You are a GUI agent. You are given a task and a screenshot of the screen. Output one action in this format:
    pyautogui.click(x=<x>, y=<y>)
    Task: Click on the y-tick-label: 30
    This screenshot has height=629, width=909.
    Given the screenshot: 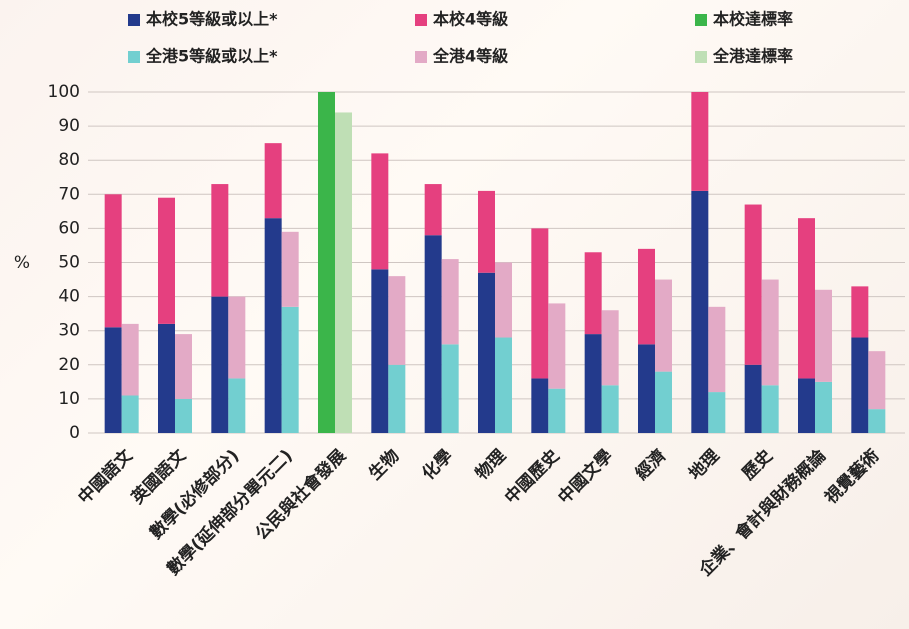 What is the action you would take?
    pyautogui.click(x=69, y=331)
    